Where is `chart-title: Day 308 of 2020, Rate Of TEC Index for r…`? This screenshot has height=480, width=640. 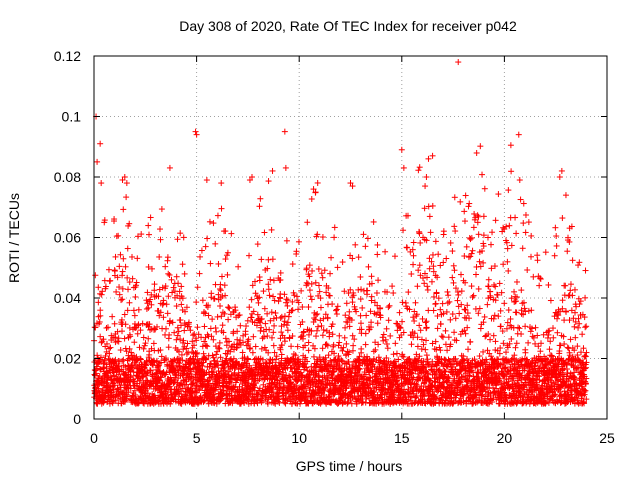
chart-title: Day 308 of 2020, Rate Of TEC Index for r… is located at coordinates (348, 26).